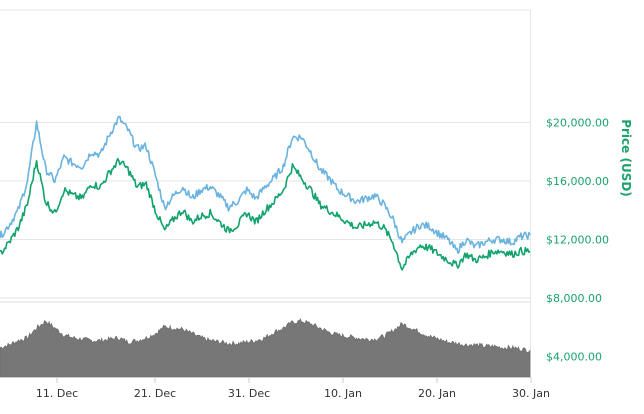 This screenshot has height=414, width=644. Describe the element at coordinates (343, 393) in the screenshot. I see `x-tick-label: 10. Jan` at that location.